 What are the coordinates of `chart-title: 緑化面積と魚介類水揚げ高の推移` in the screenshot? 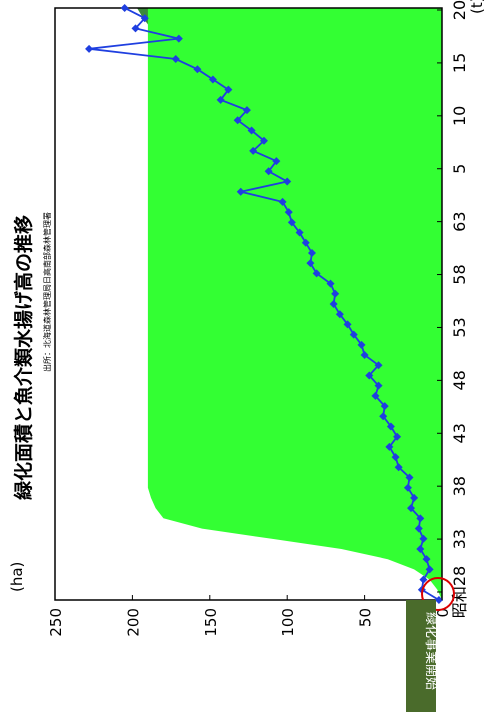 It's located at (23, 357).